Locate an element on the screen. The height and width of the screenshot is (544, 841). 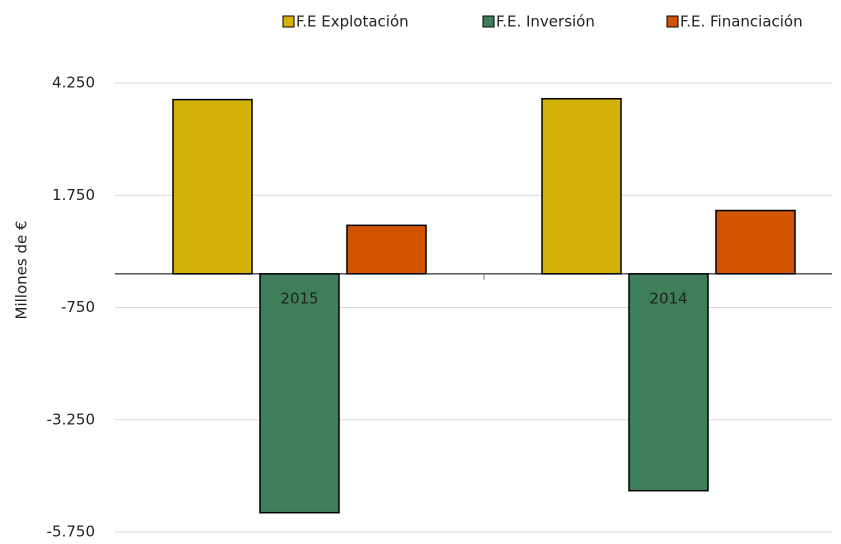
y-tick-label: -5.750 is located at coordinates (71, 532).